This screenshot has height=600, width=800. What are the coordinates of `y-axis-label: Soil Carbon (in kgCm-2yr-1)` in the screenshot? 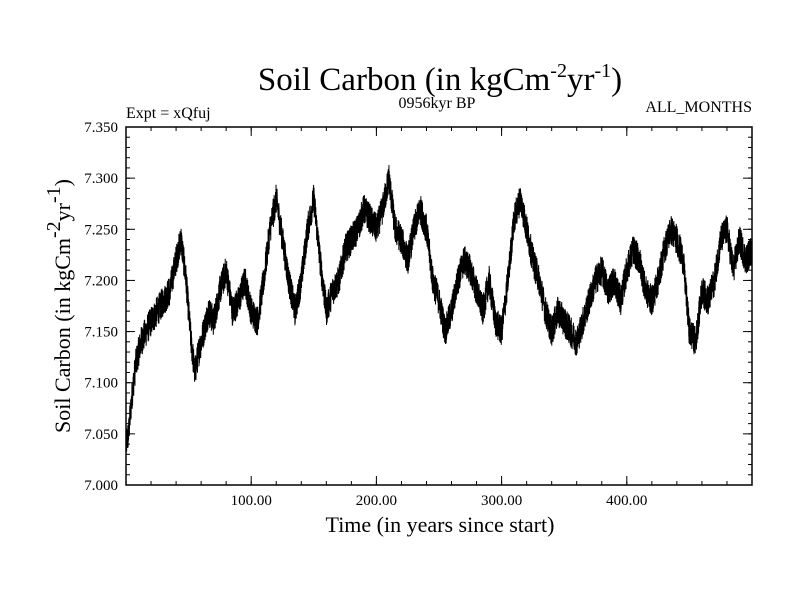 It's located at (59, 306).